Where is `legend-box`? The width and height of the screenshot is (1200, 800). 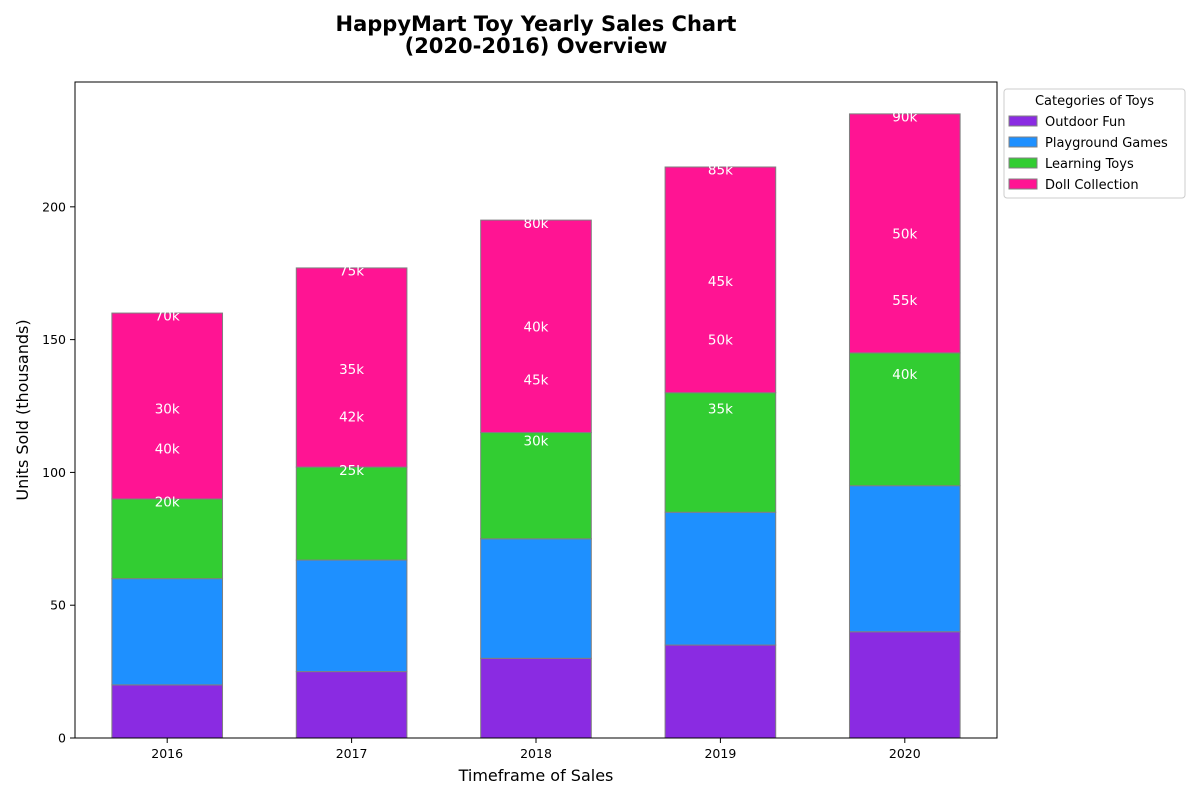
legend-box is located at coordinates (1094, 143).